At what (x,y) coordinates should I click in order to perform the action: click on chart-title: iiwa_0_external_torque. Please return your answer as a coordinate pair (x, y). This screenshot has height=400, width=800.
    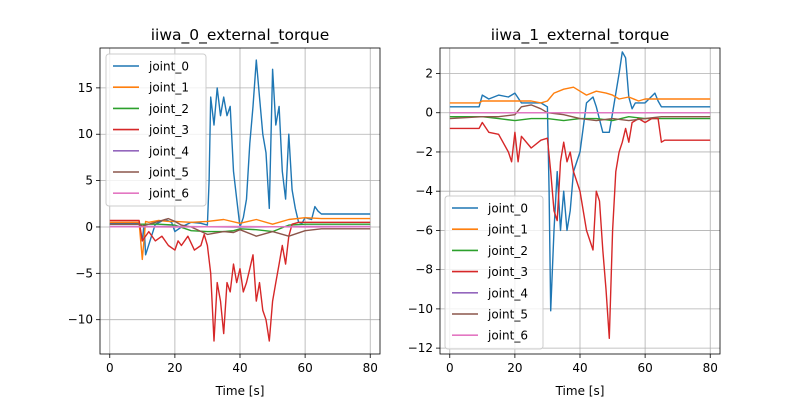
    Looking at the image, I should click on (240, 35).